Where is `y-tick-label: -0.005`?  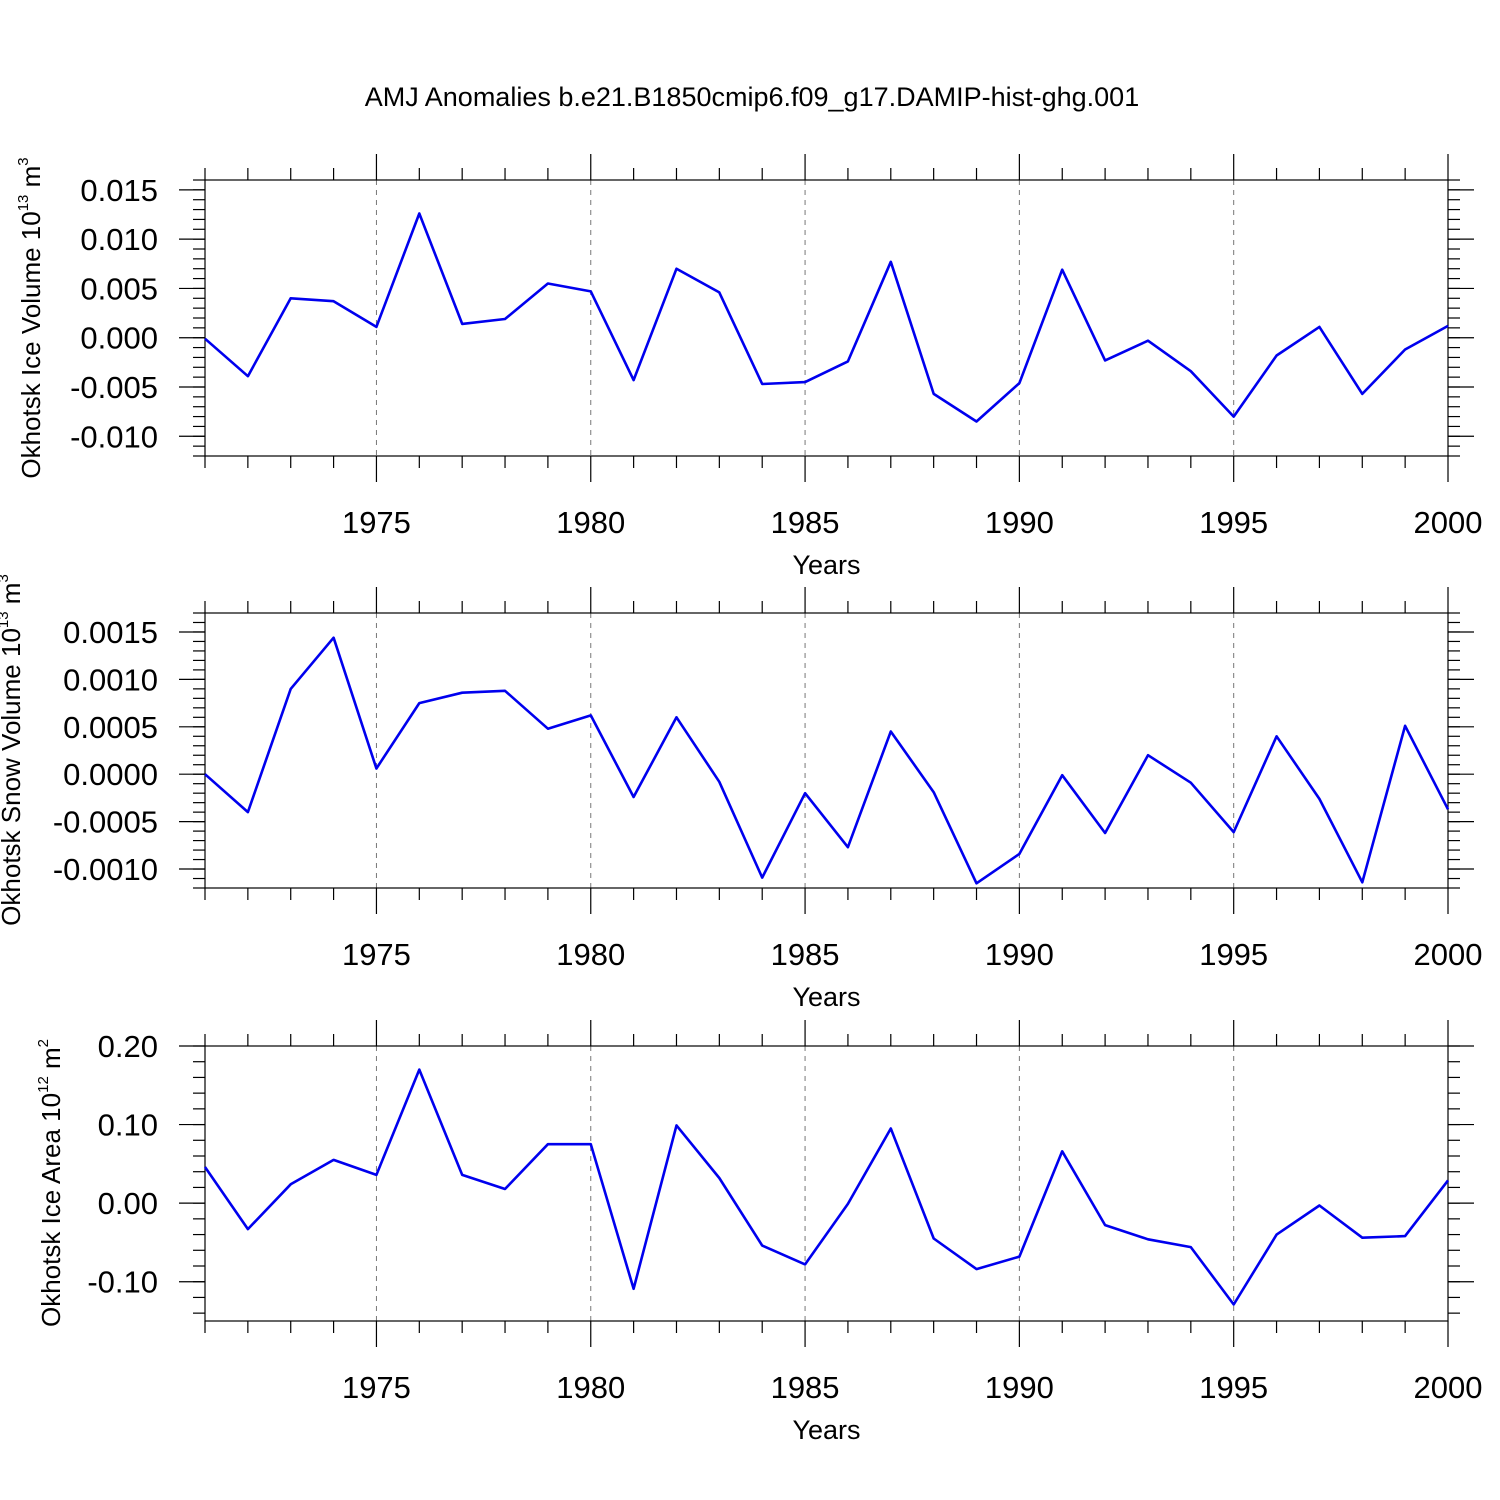 y-tick-label: -0.005 is located at coordinates (114, 387).